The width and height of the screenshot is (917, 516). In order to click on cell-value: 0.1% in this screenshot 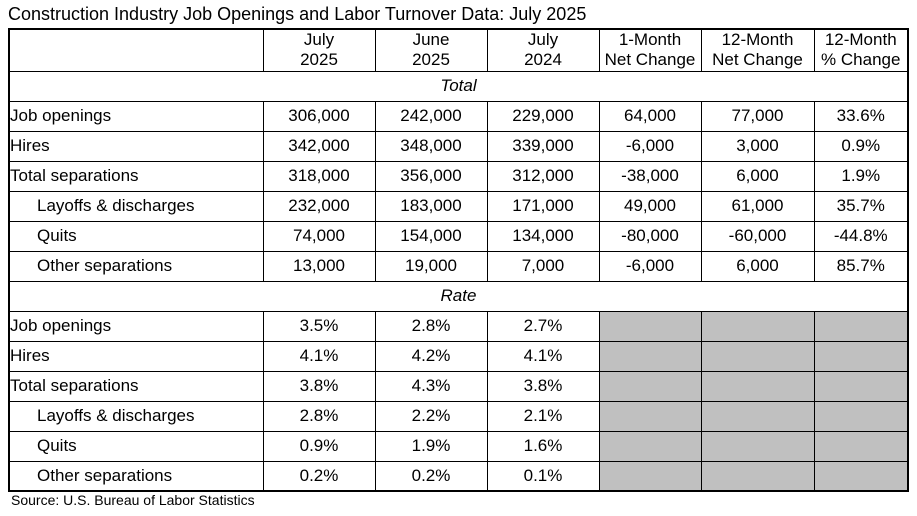, I will do `click(543, 476)`.